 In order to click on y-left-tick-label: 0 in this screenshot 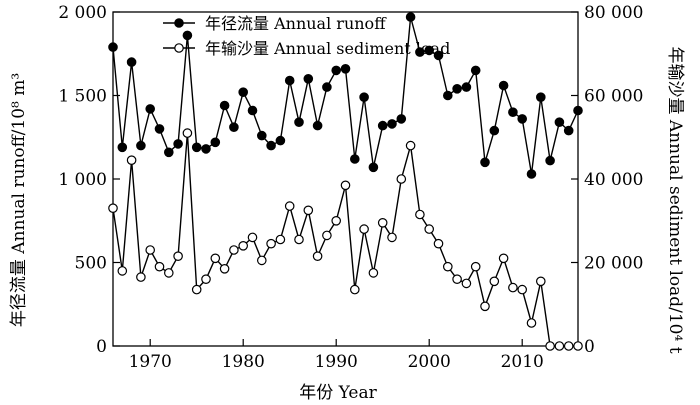, I will do `click(101, 347)`.